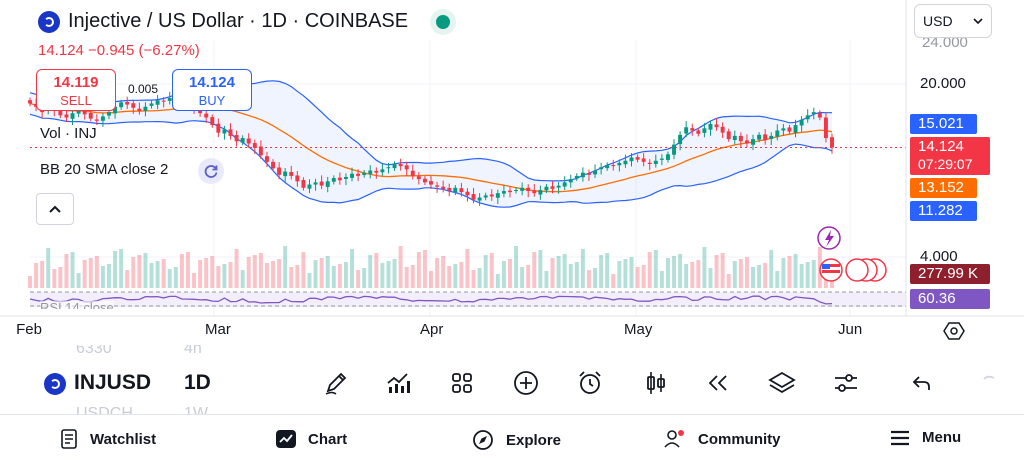 The image size is (1024, 461). What do you see at coordinates (850, 329) in the screenshot?
I see `time-axis-jun: Jun` at bounding box center [850, 329].